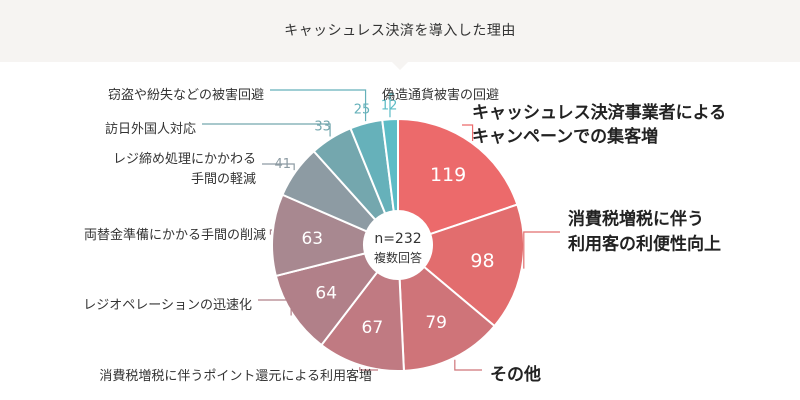  Describe the element at coordinates (175, 235) in the screenshot. I see `slice-label-6: 両替金準備にかかる手間の削減` at that location.